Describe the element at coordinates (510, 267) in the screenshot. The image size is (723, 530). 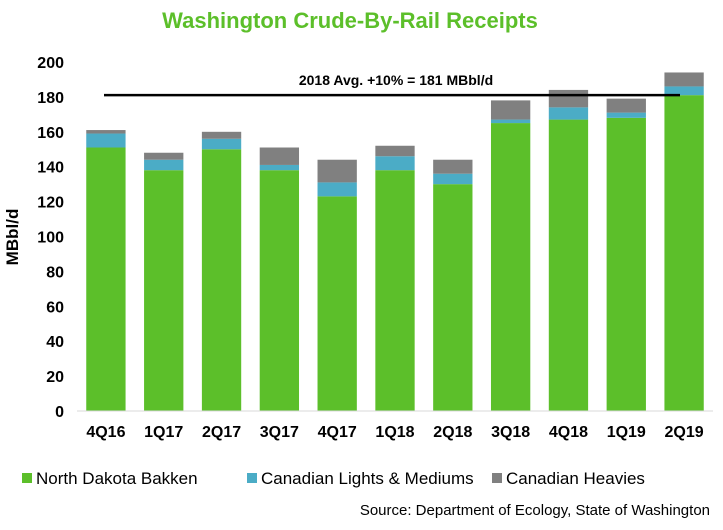
I see `bar-segment-north-dakota-bakken-3q18` at that location.